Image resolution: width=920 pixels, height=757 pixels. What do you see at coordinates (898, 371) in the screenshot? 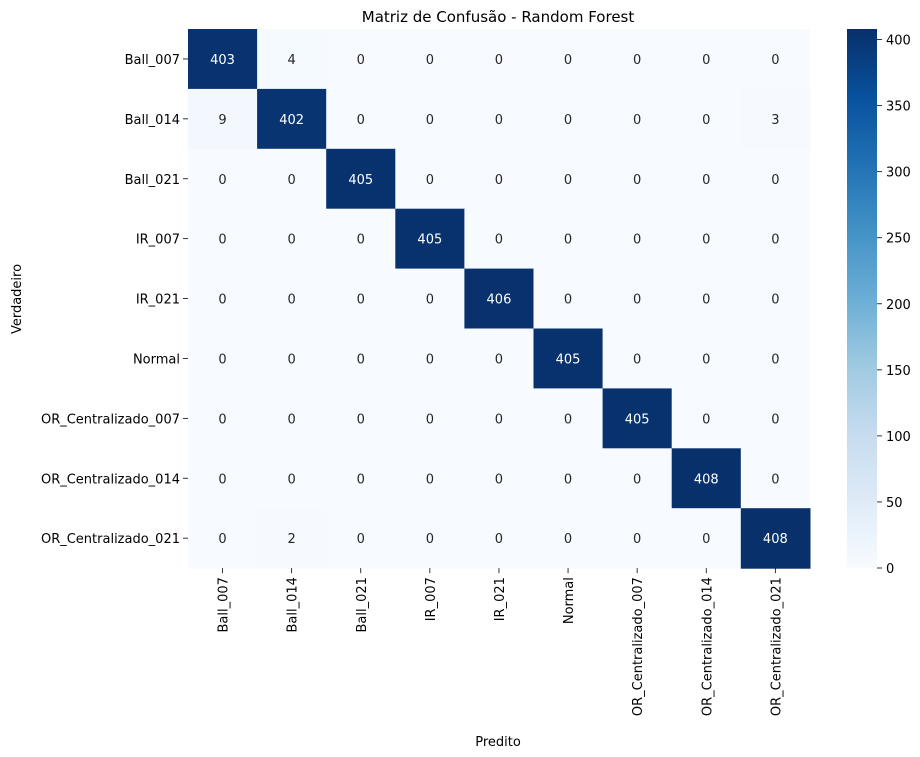
I see `colorbar-tick-label: 150` at bounding box center [898, 371].